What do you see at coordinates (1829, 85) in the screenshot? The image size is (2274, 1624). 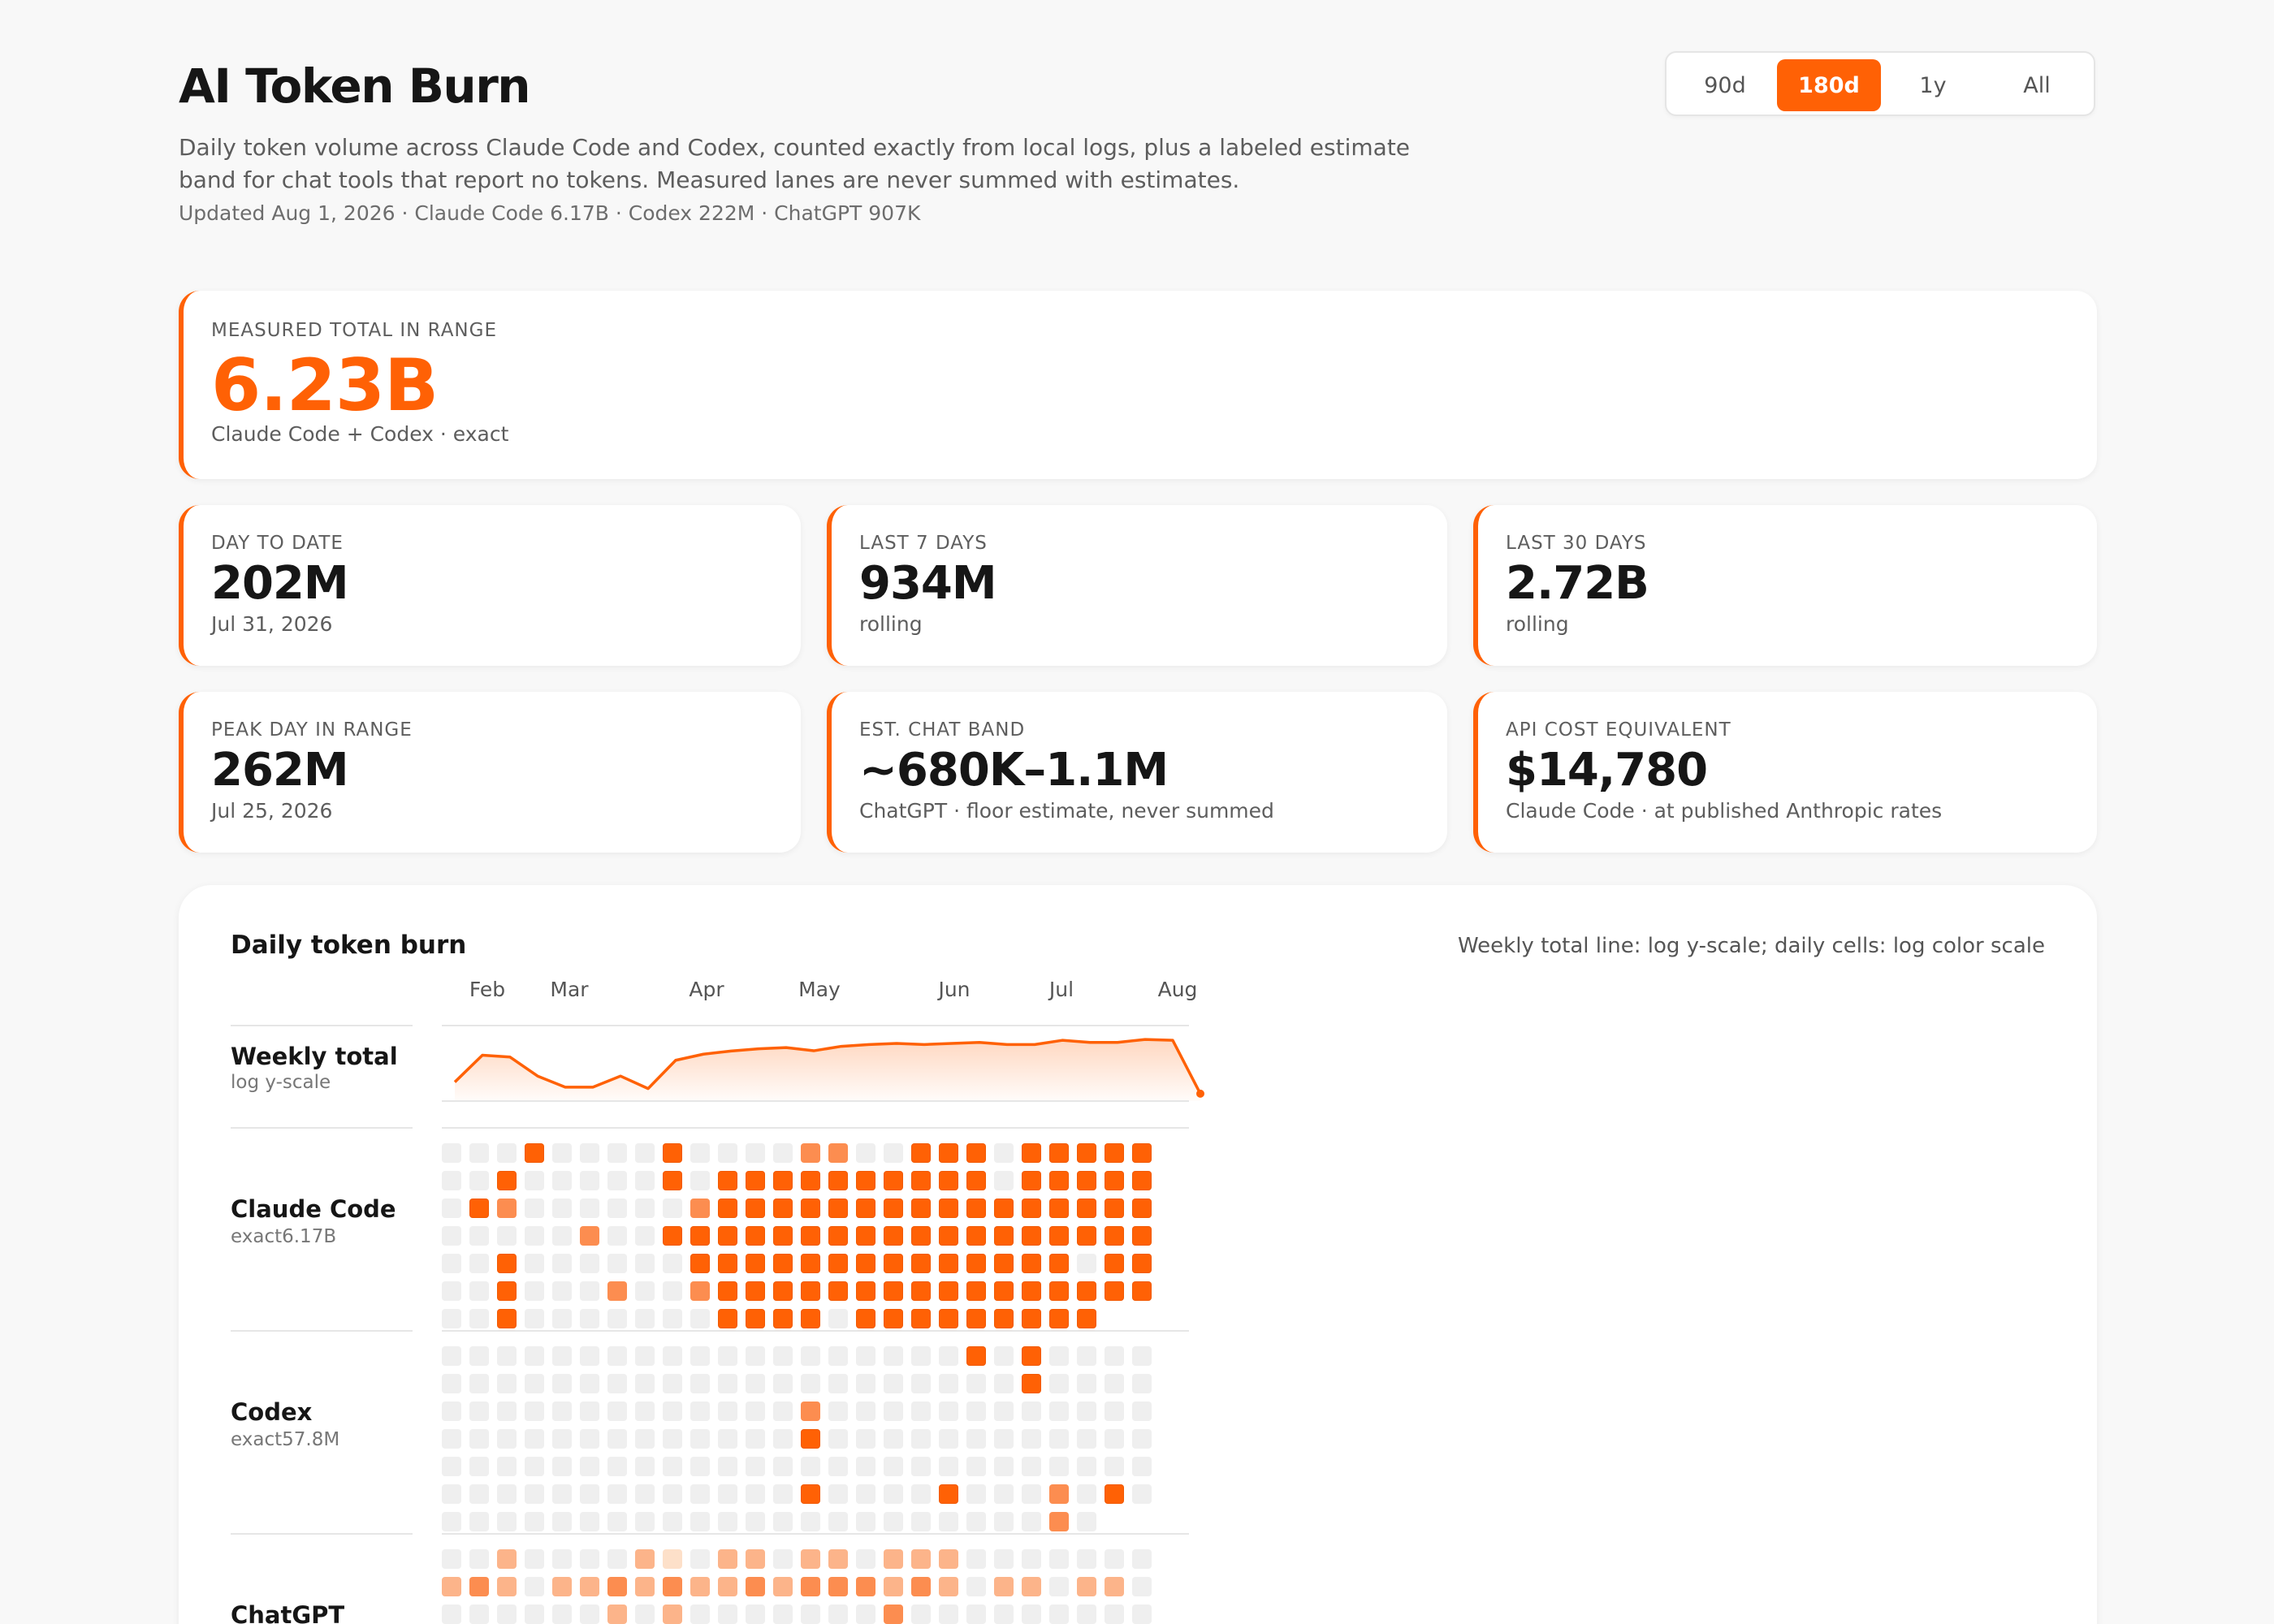 I see `range-180d-button: 180d` at bounding box center [1829, 85].